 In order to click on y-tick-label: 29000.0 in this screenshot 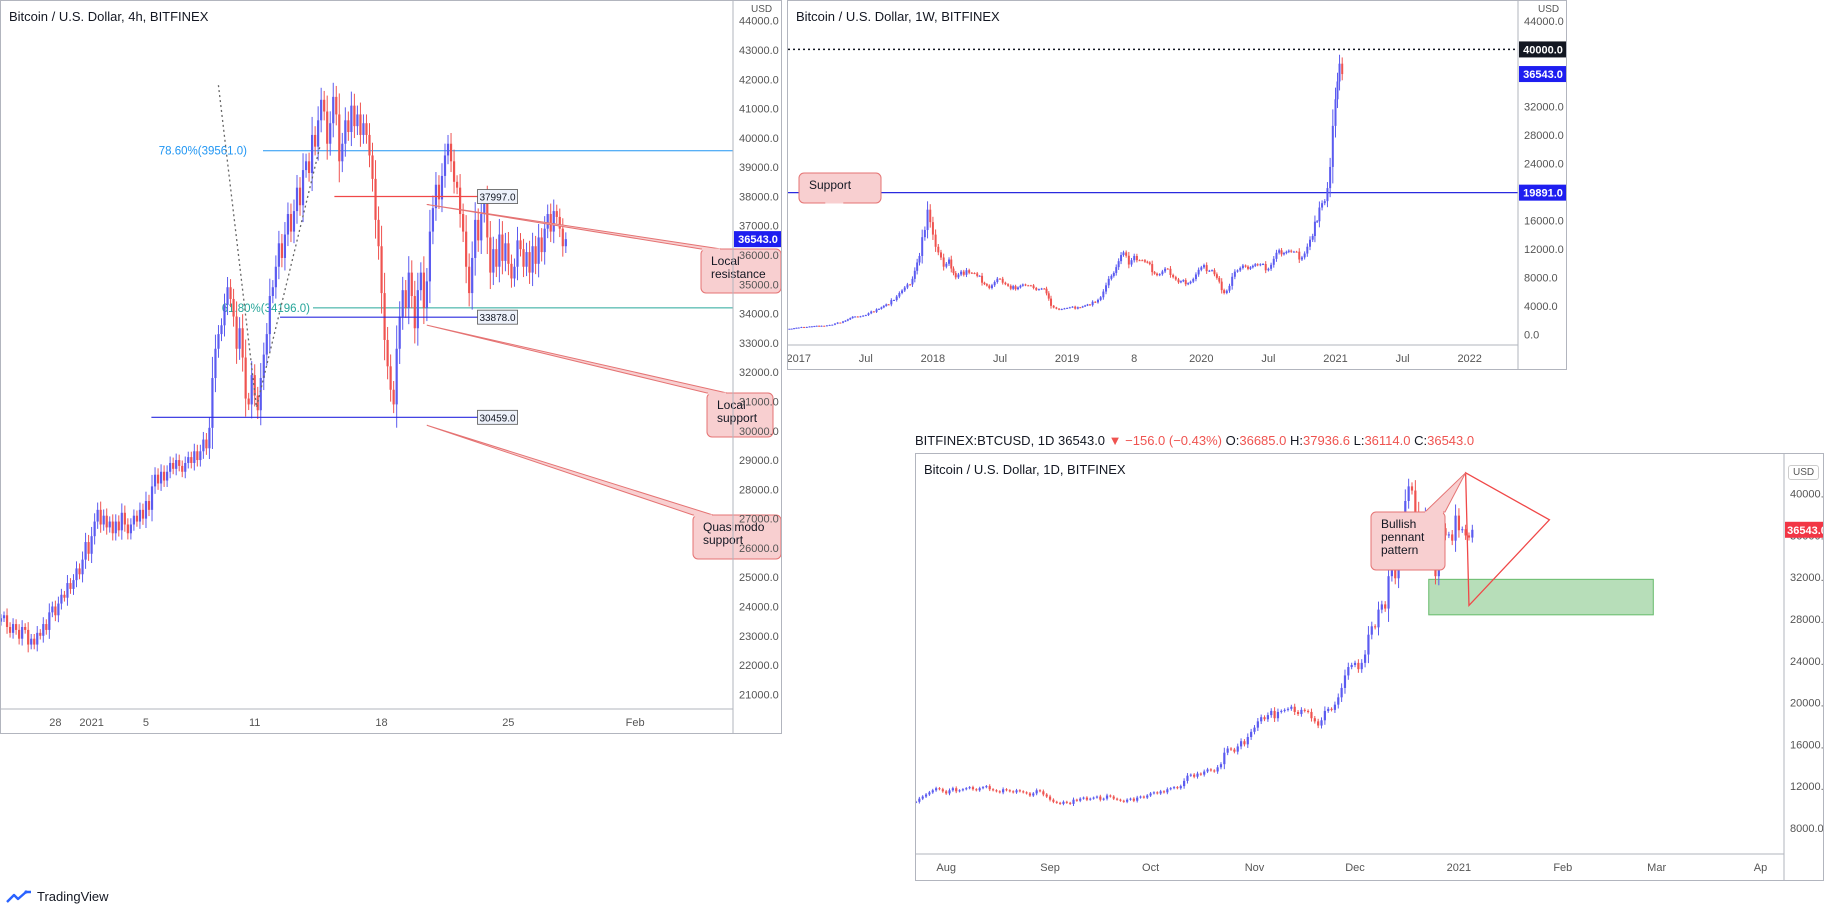, I will do `click(759, 461)`.